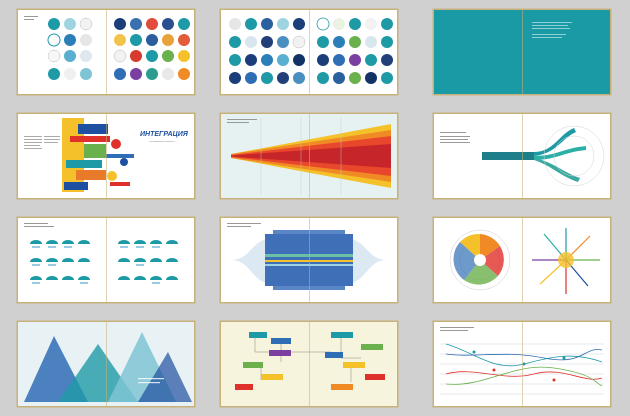 This screenshot has width=630, height=416. I want to click on integration-subheading: — все компоненты связаны —, so click(162, 142).